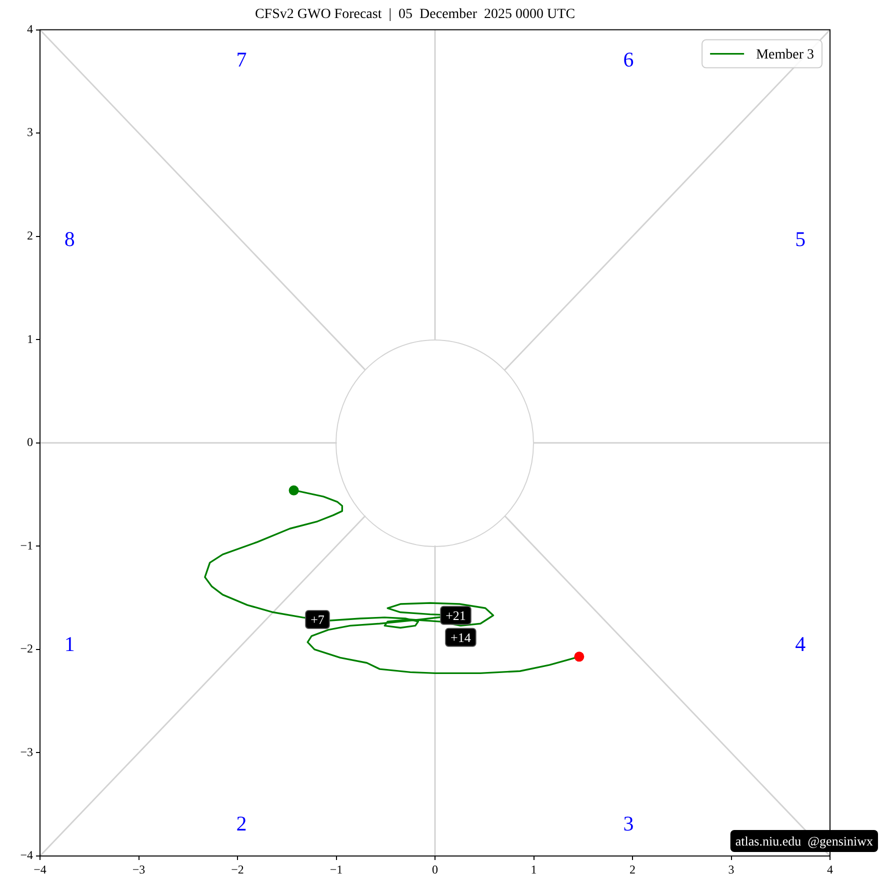  Describe the element at coordinates (241, 824) in the screenshot. I see `annotation: 2` at that location.